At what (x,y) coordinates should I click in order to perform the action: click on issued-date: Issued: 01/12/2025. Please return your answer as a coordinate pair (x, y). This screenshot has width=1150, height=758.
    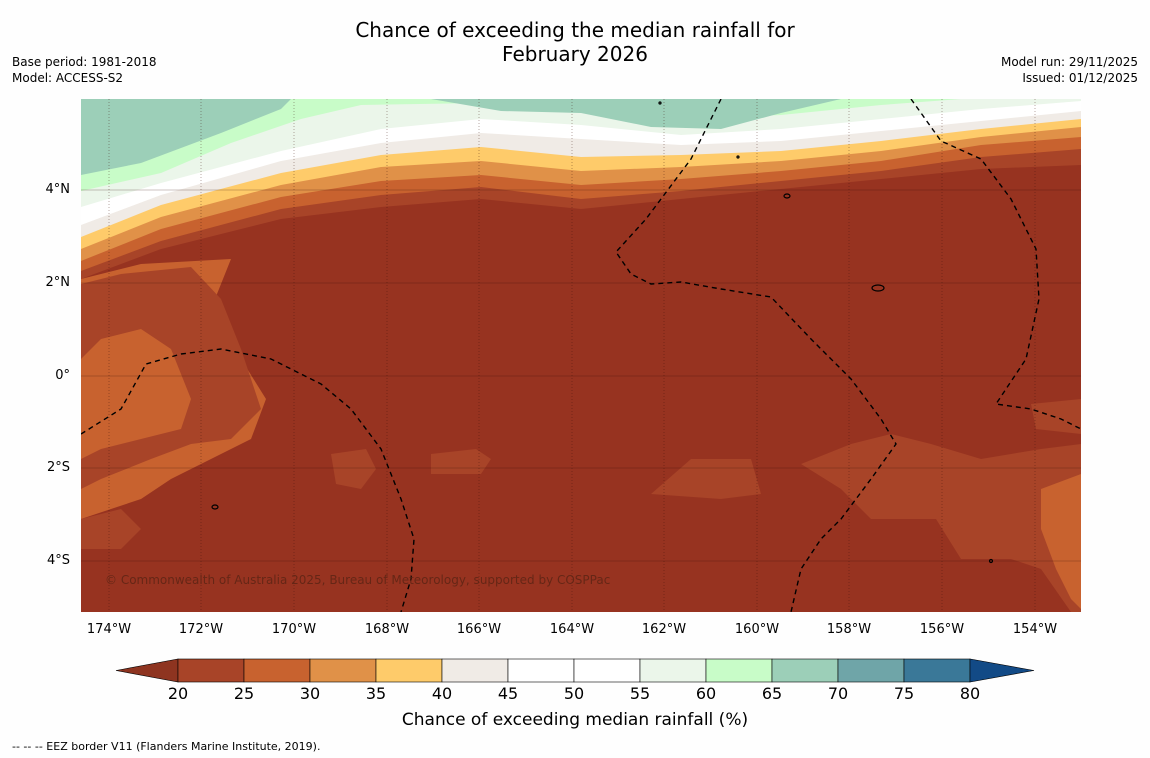
    Looking at the image, I should click on (1080, 78).